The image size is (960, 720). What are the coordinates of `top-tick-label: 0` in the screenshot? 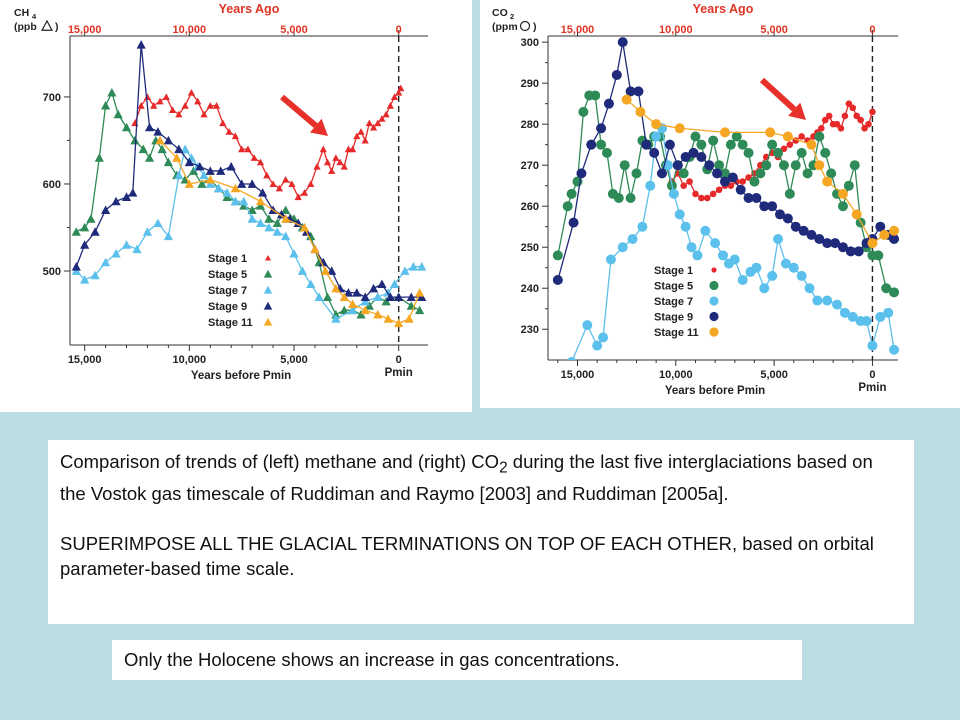 It's located at (872, 30).